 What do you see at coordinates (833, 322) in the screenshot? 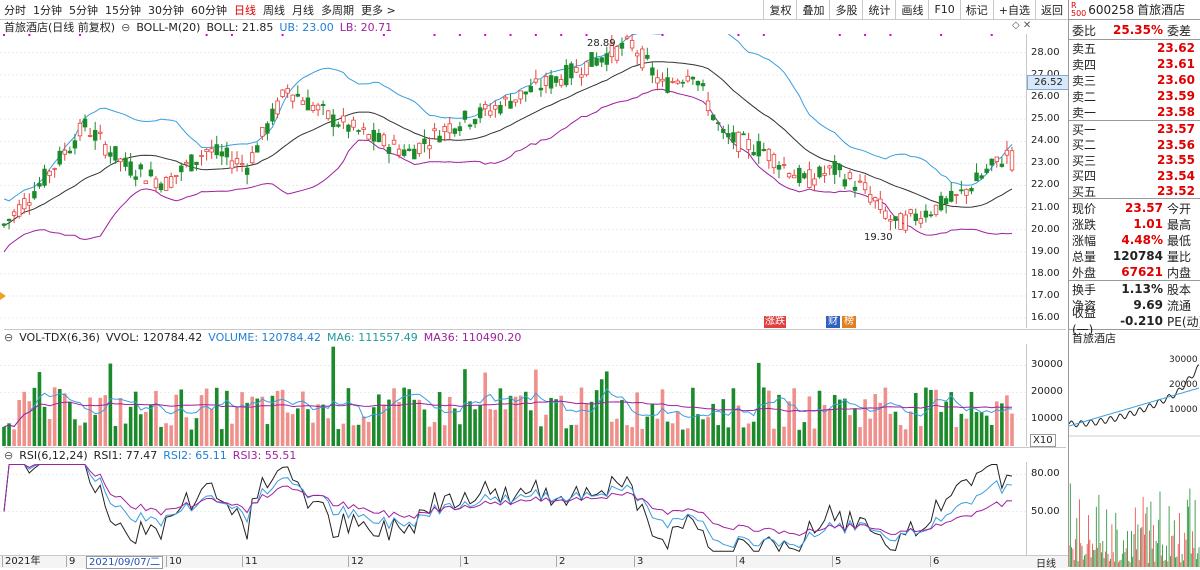
I see `marker-finance: 财` at bounding box center [833, 322].